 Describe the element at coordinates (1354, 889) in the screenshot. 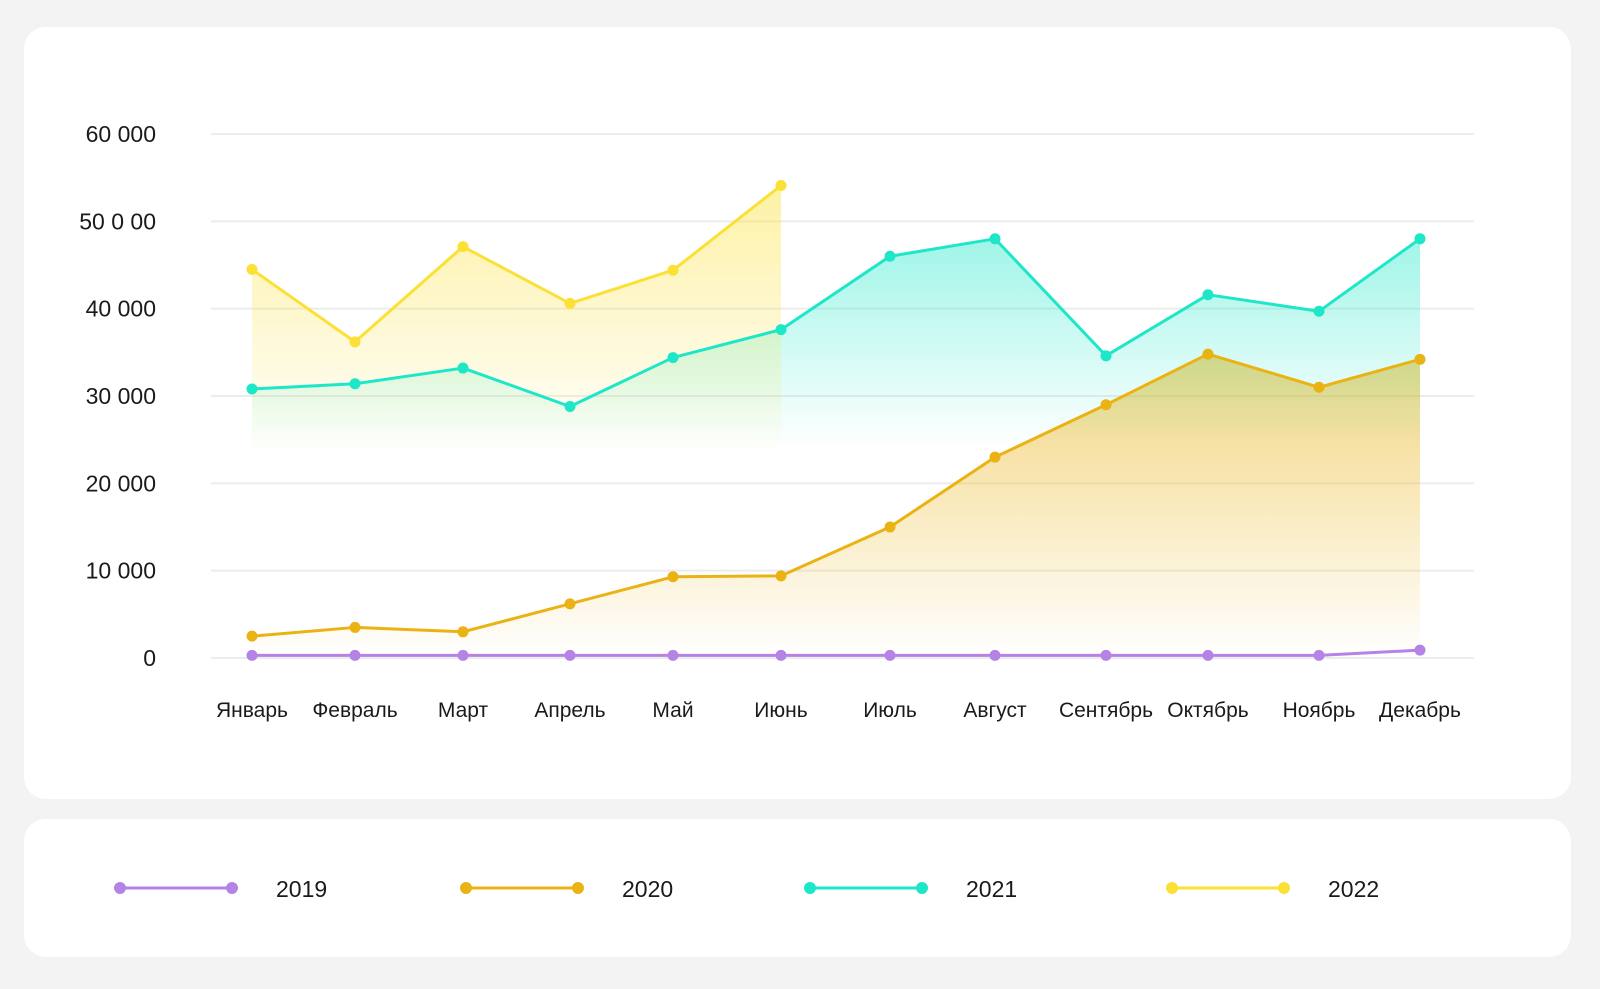

I see `legend-label: 2022` at that location.